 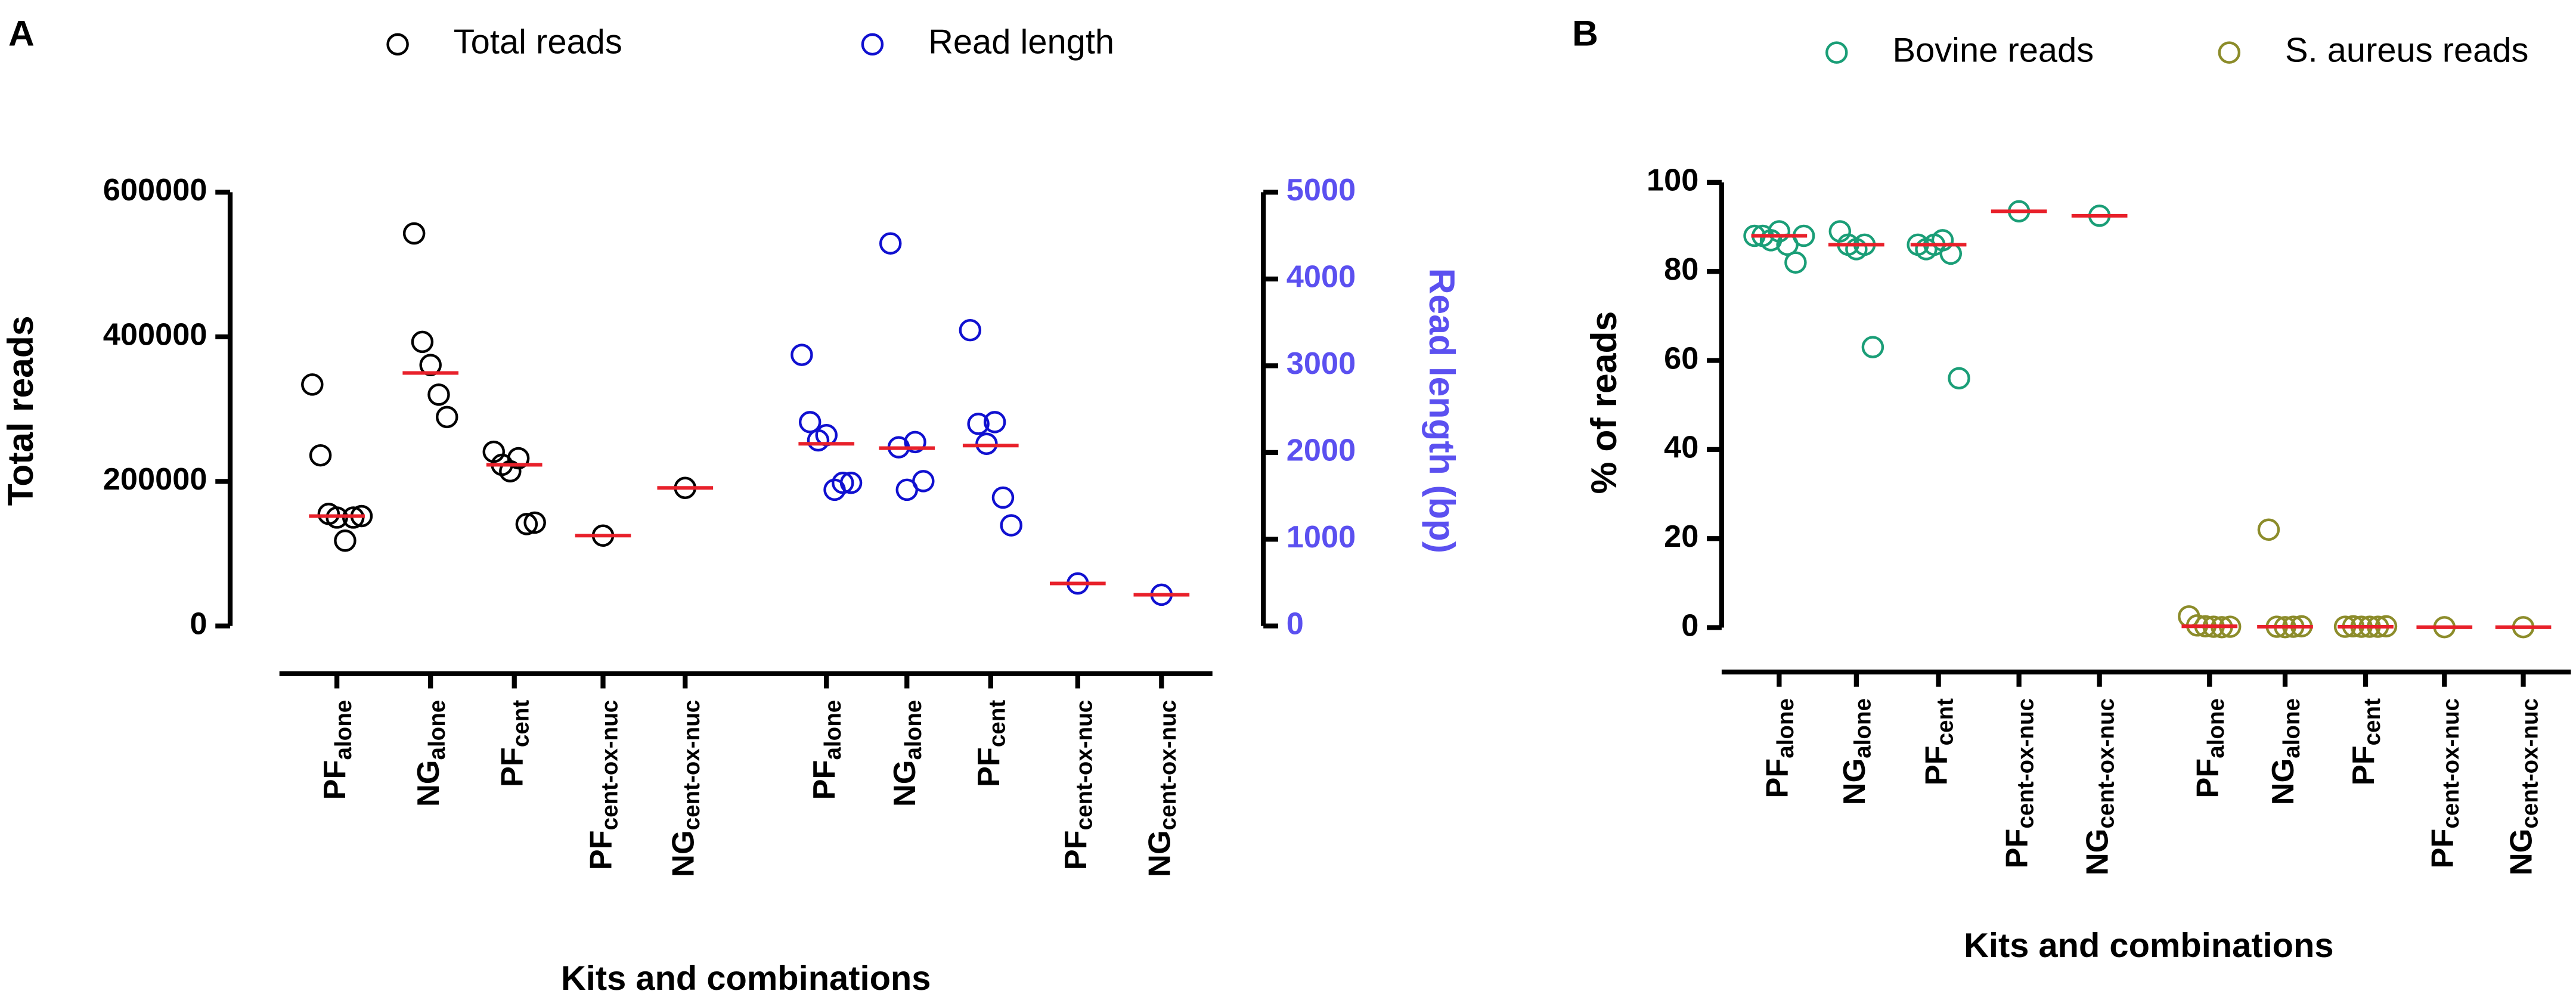 I want to click on y-tick-label: 40, so click(x=1681, y=448).